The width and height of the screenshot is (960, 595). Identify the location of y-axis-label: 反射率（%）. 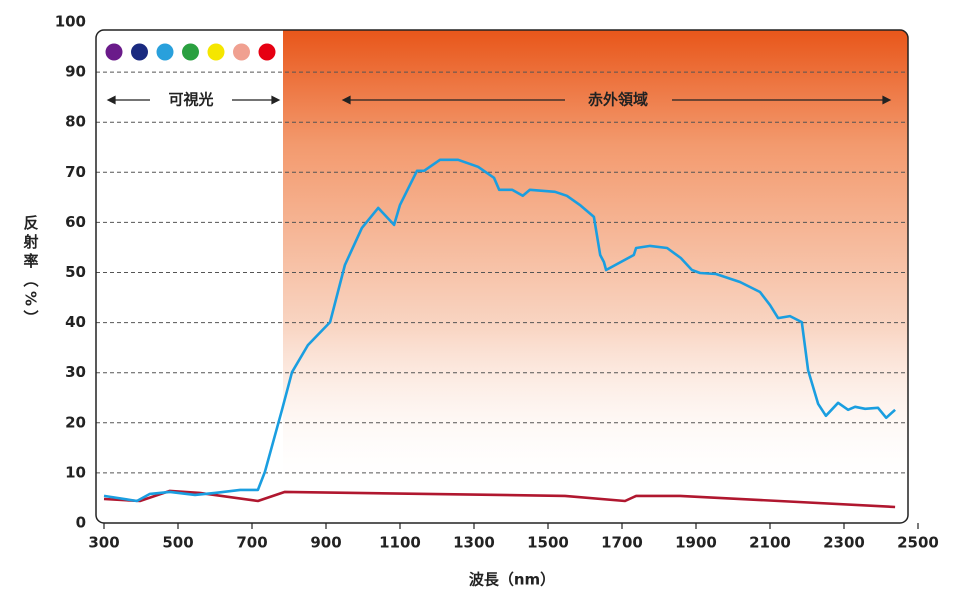
(31, 272).